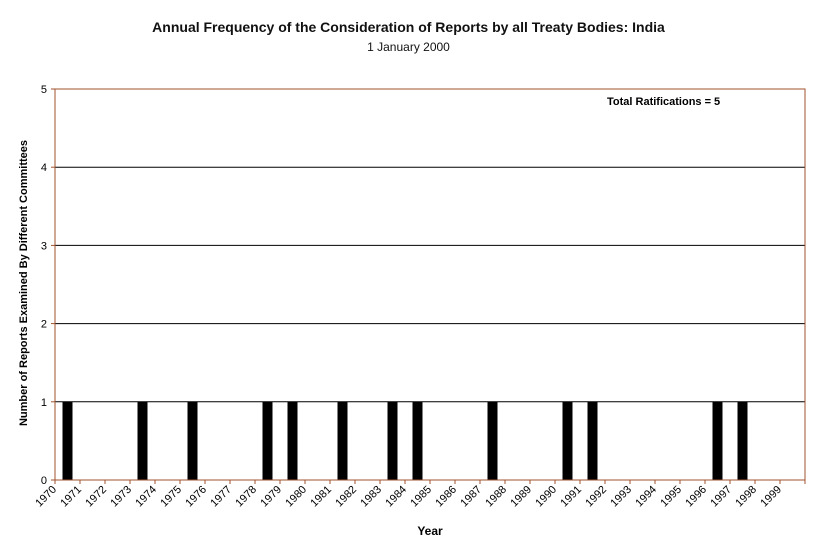 This screenshot has height=556, width=817. Describe the element at coordinates (596, 497) in the screenshot. I see `x-tick-label: 1992` at that location.